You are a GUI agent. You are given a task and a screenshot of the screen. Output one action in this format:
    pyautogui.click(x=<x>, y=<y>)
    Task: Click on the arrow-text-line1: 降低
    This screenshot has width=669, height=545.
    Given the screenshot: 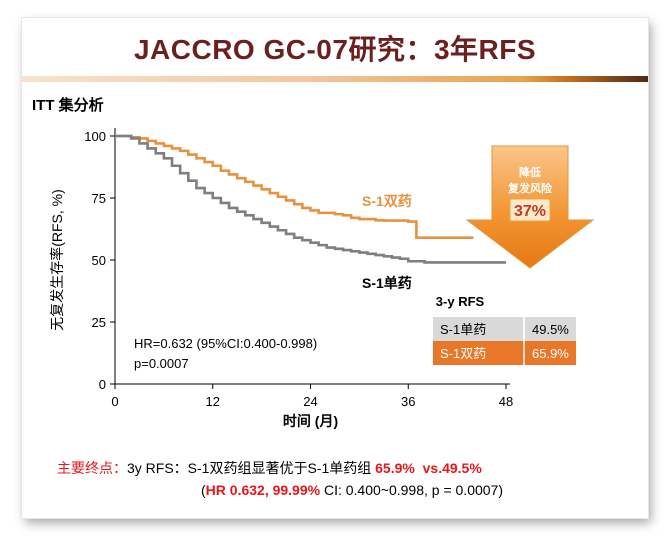 What is the action you would take?
    pyautogui.click(x=530, y=172)
    